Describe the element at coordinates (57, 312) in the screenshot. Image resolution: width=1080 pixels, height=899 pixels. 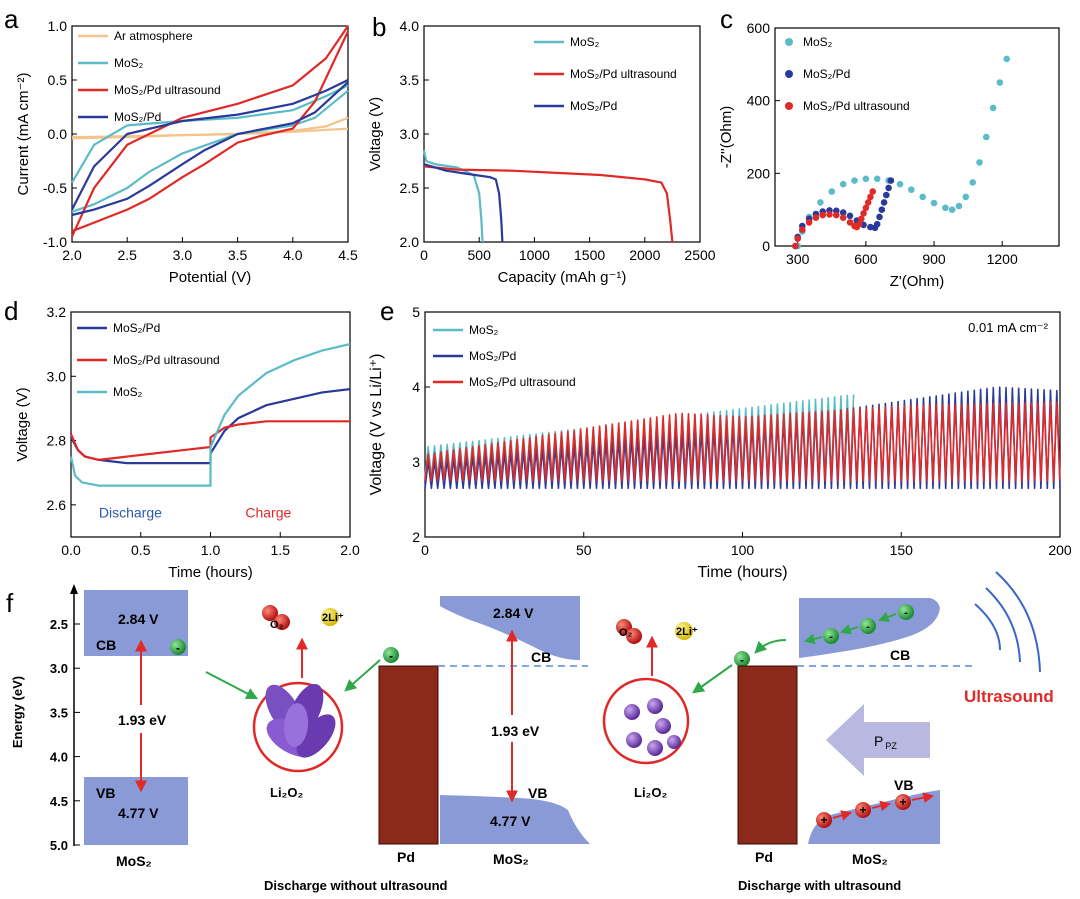
I see `y-tick-label: 3.2` at that location.